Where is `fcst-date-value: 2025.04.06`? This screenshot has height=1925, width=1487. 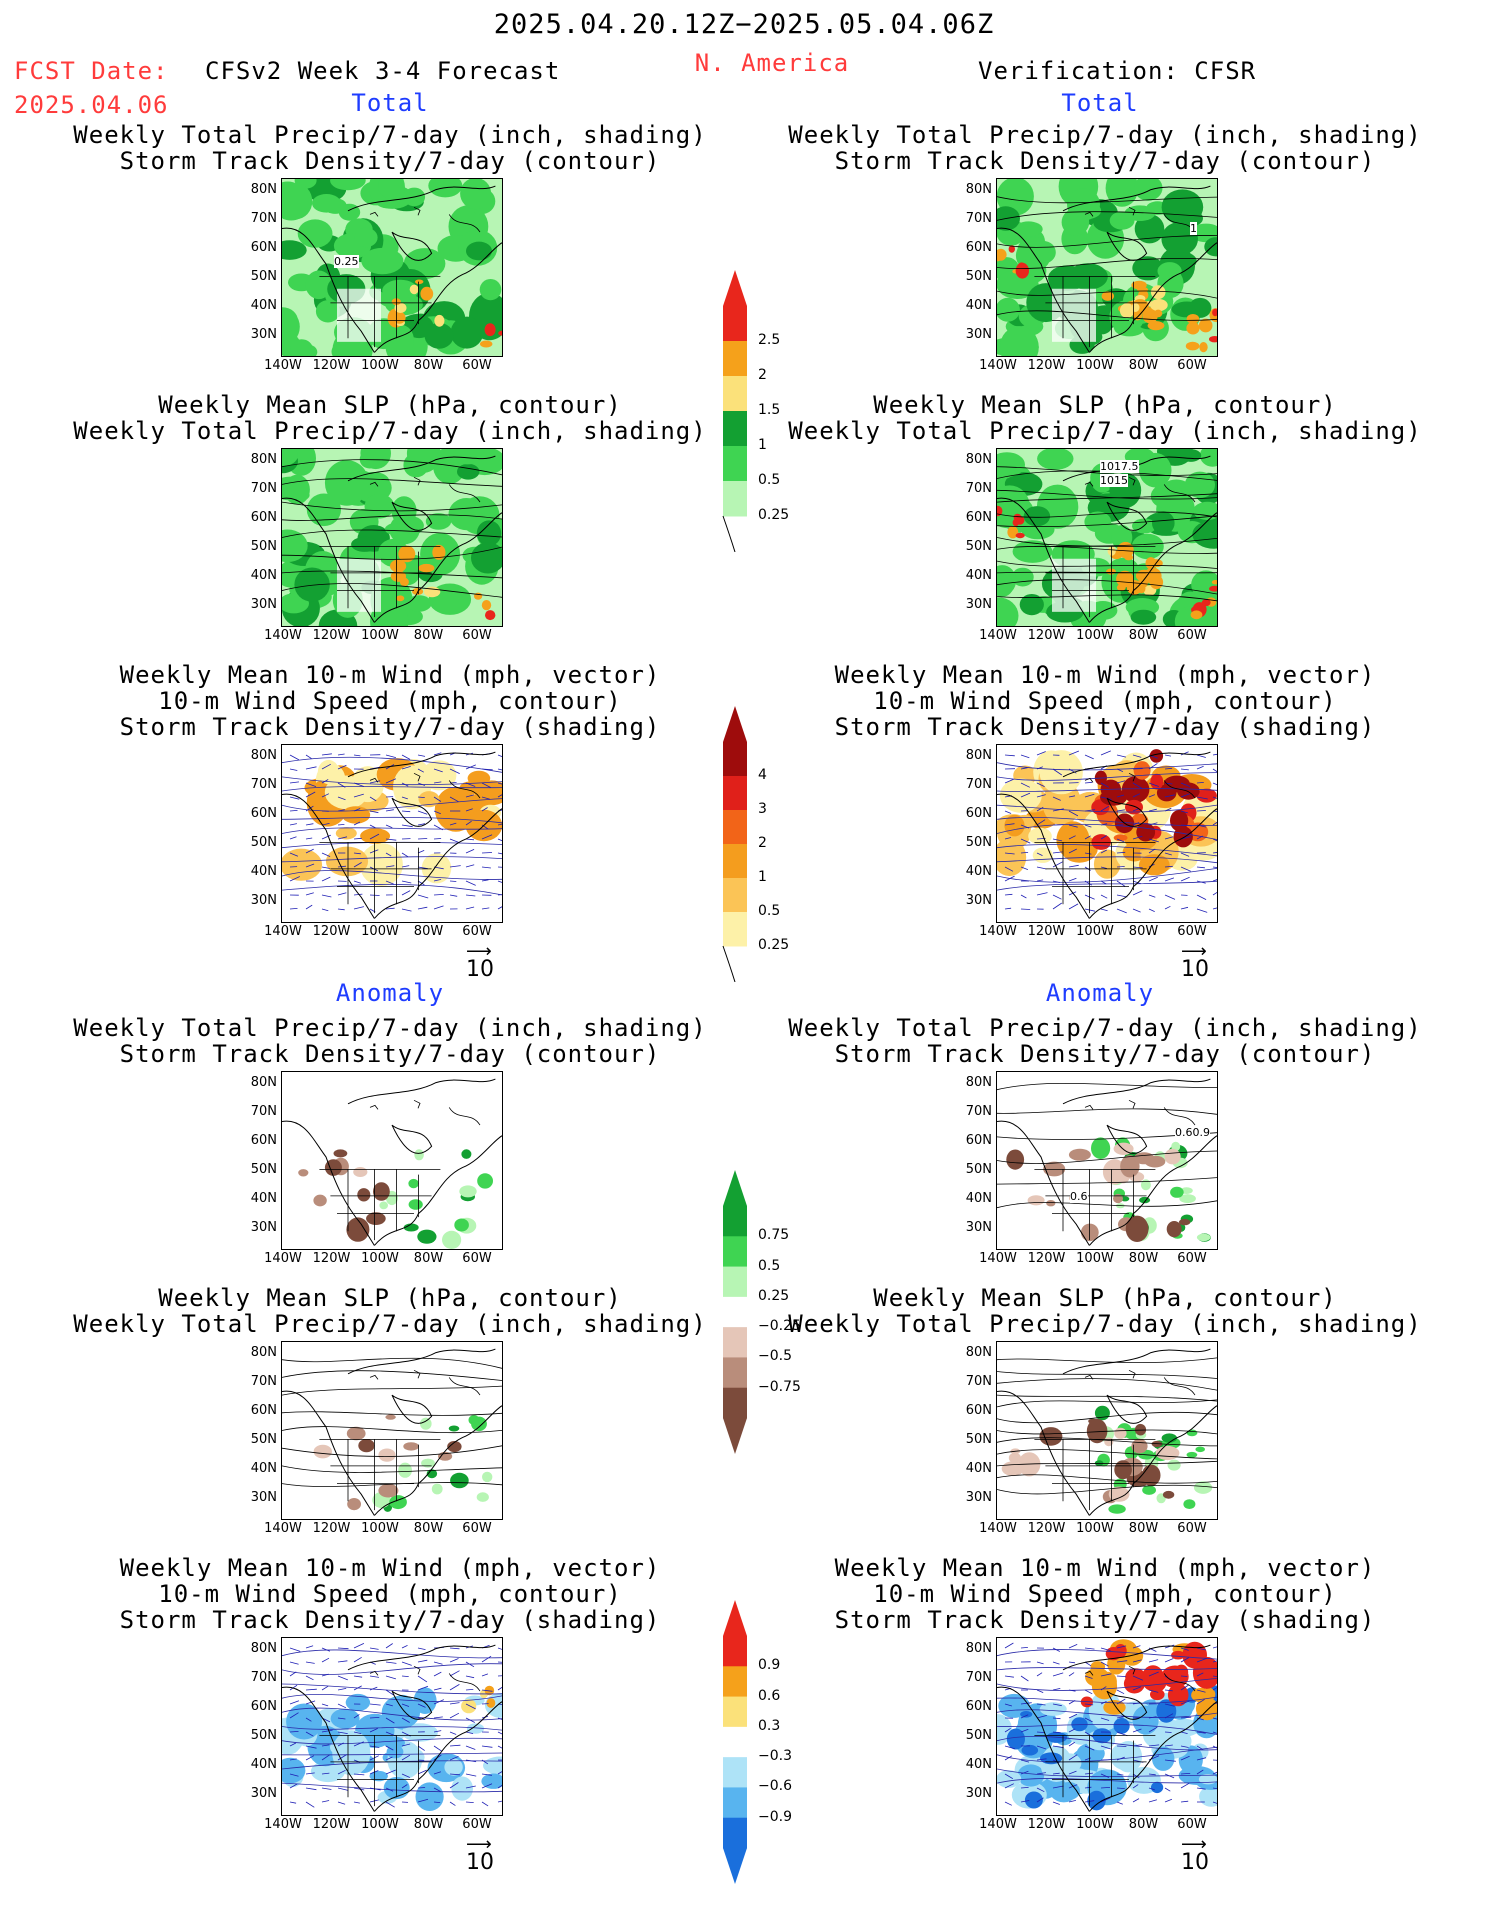
fcst-date-value: 2025.04.06 is located at coordinates (91, 105).